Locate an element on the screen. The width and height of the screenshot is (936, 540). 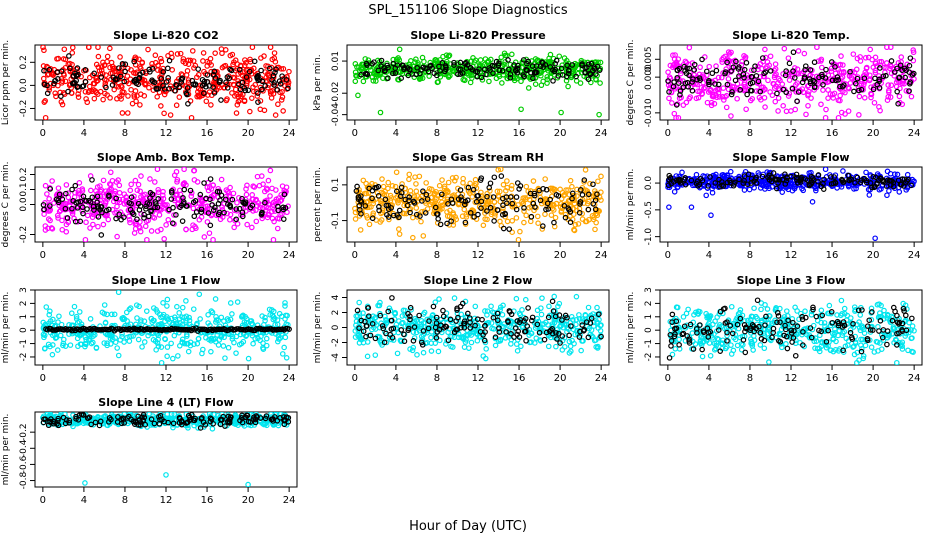
panel-title: Slope Li-820 Temp. is located at coordinates (791, 35).